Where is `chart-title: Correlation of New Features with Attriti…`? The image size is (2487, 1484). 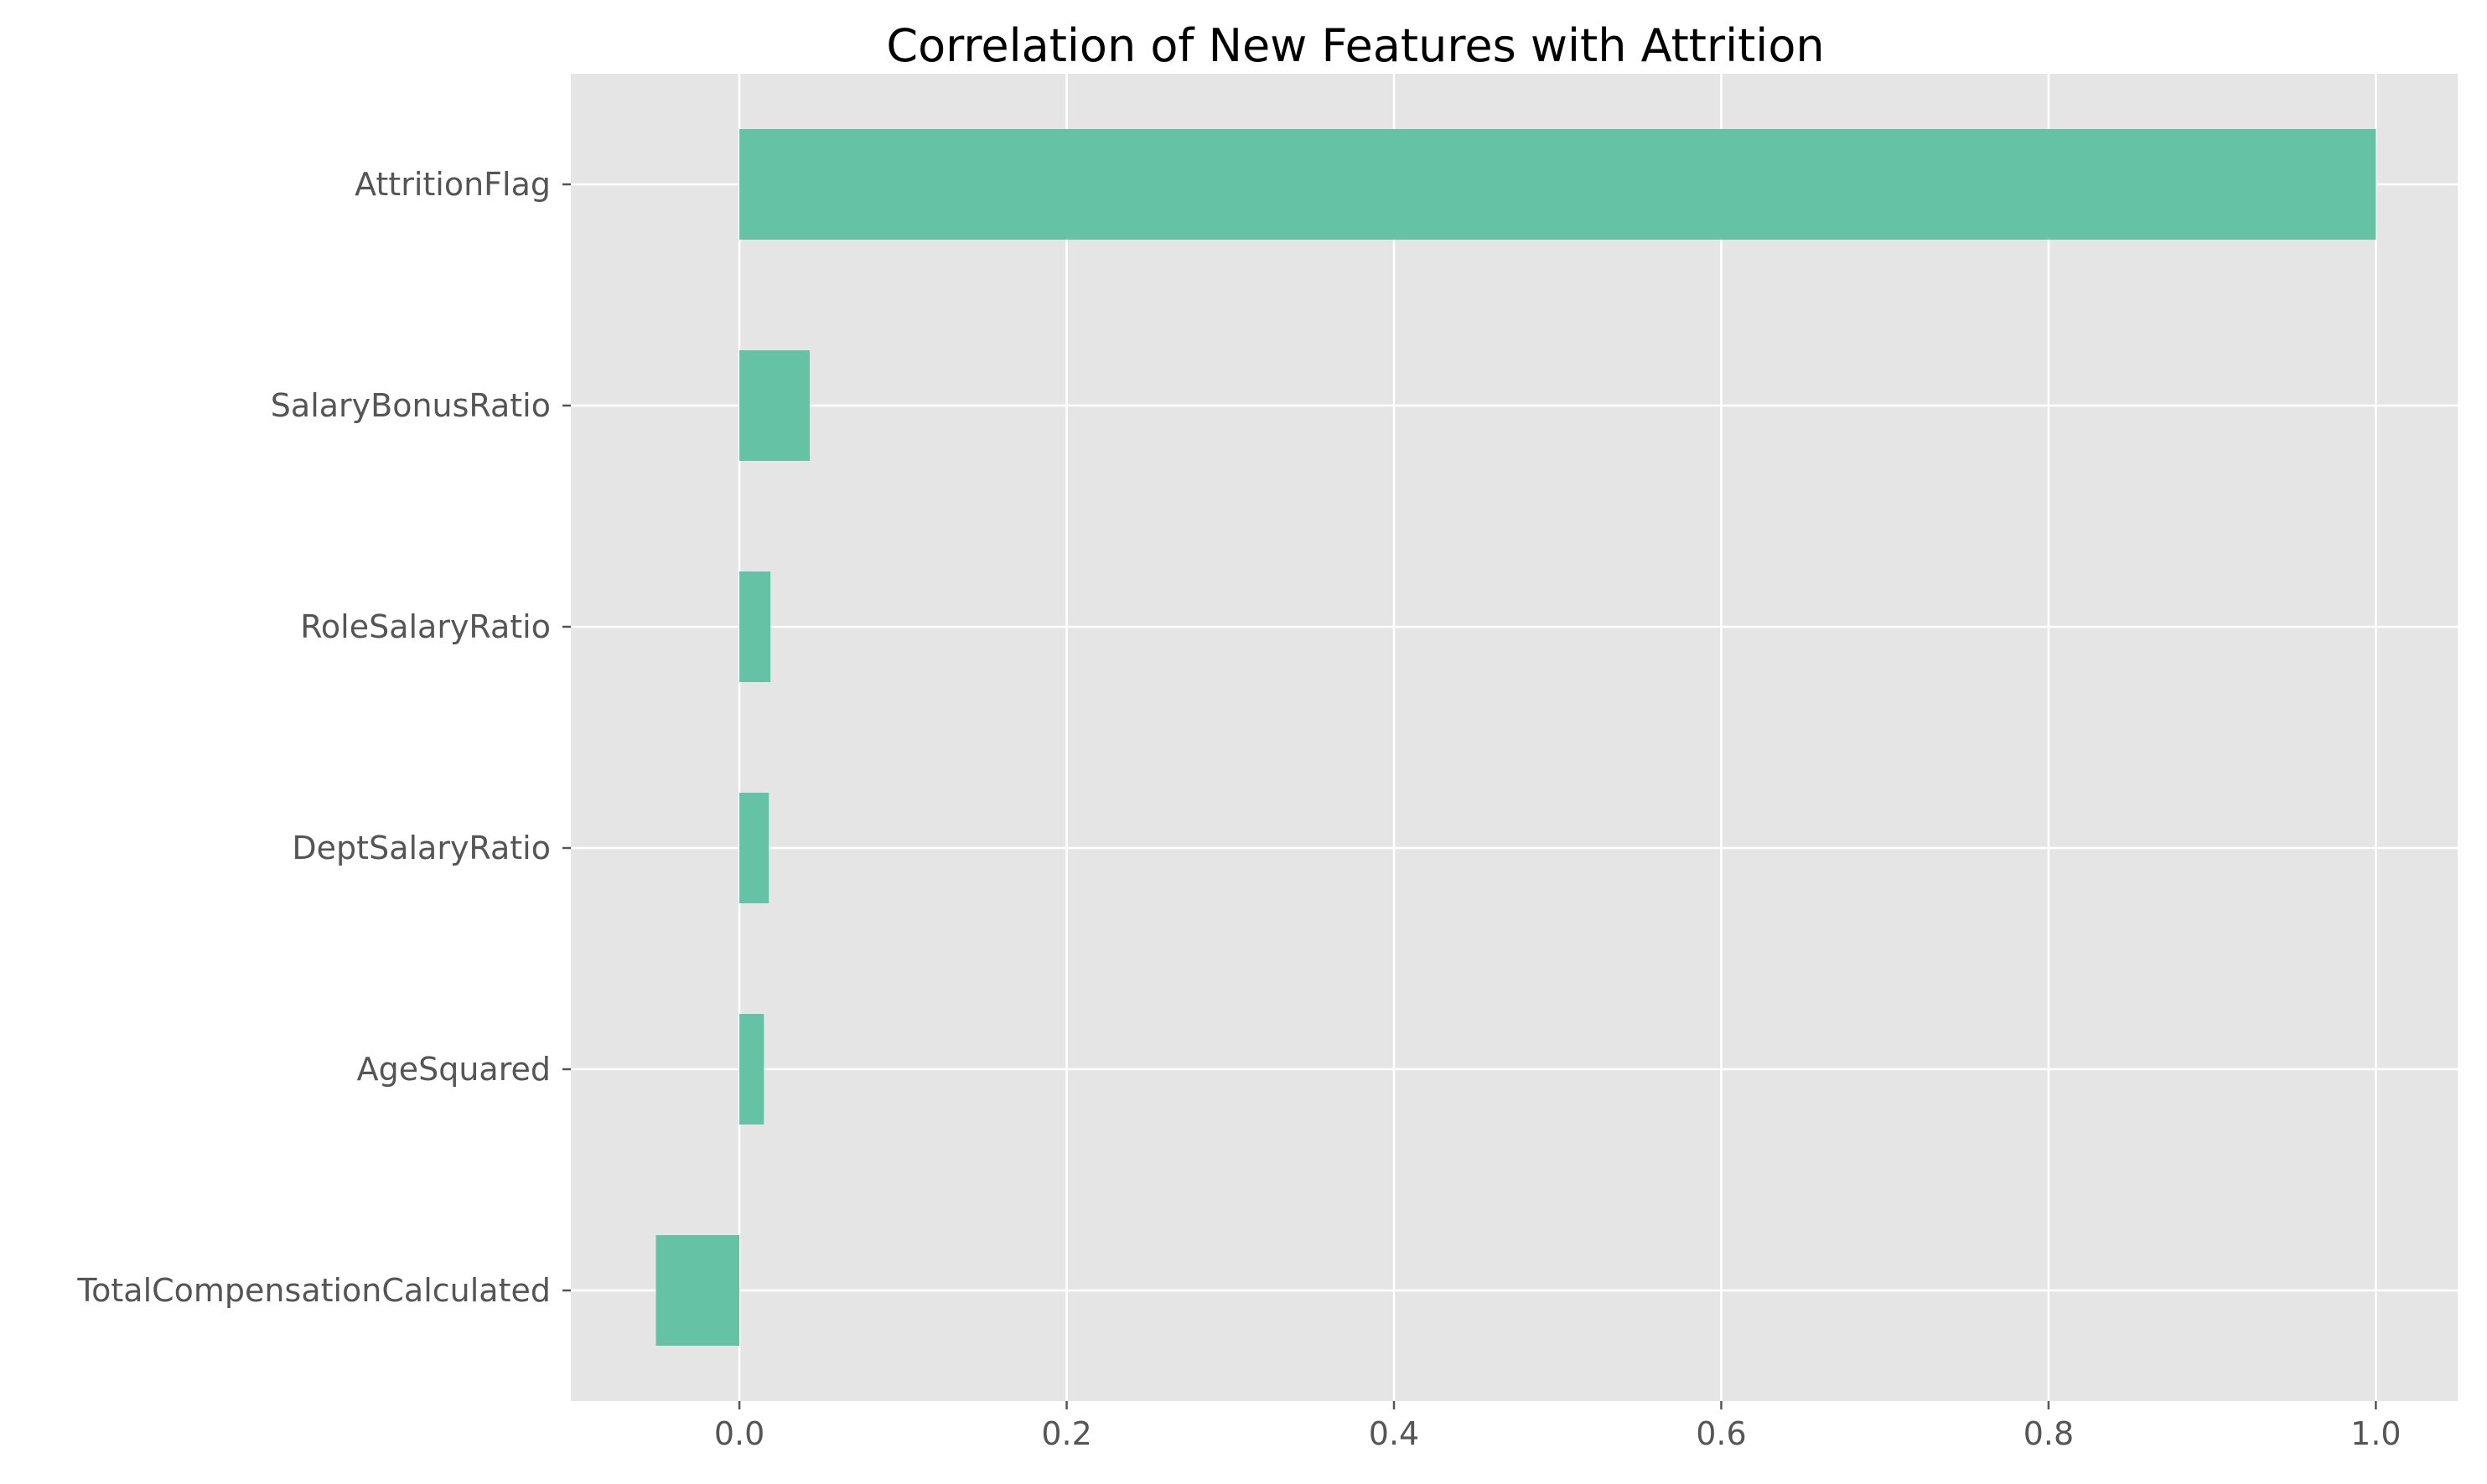
chart-title: Correlation of New Features with Attriti… is located at coordinates (1355, 46).